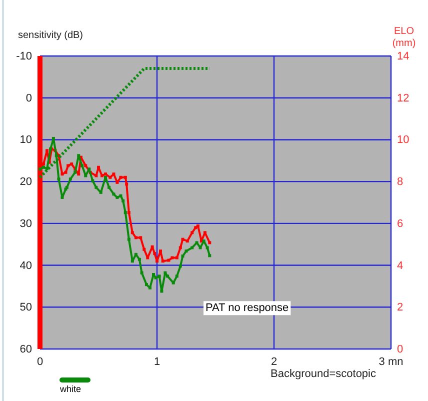 The width and height of the screenshot is (428, 401). Describe the element at coordinates (70, 389) in the screenshot. I see `legend-label: white` at that location.